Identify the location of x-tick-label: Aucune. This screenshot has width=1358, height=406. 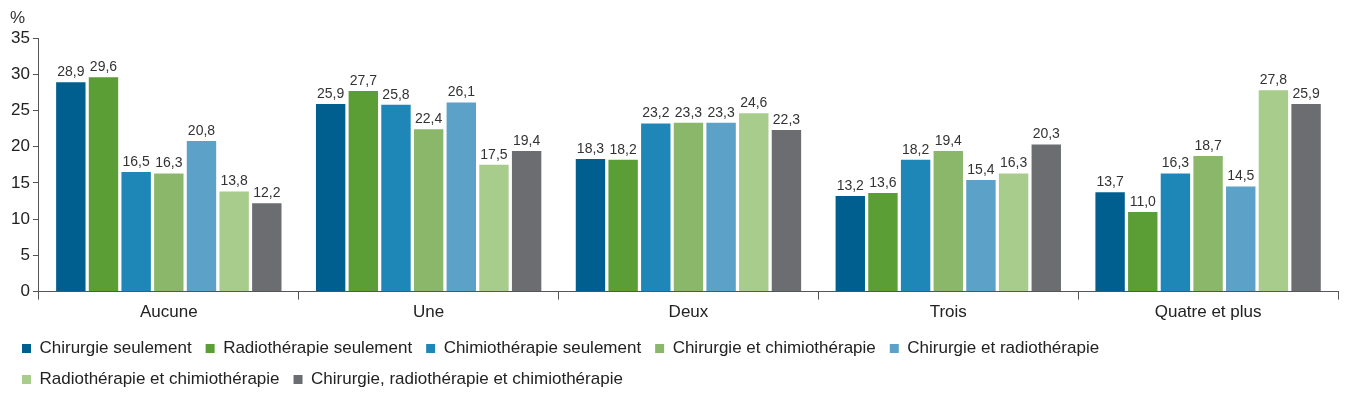
(168, 312).